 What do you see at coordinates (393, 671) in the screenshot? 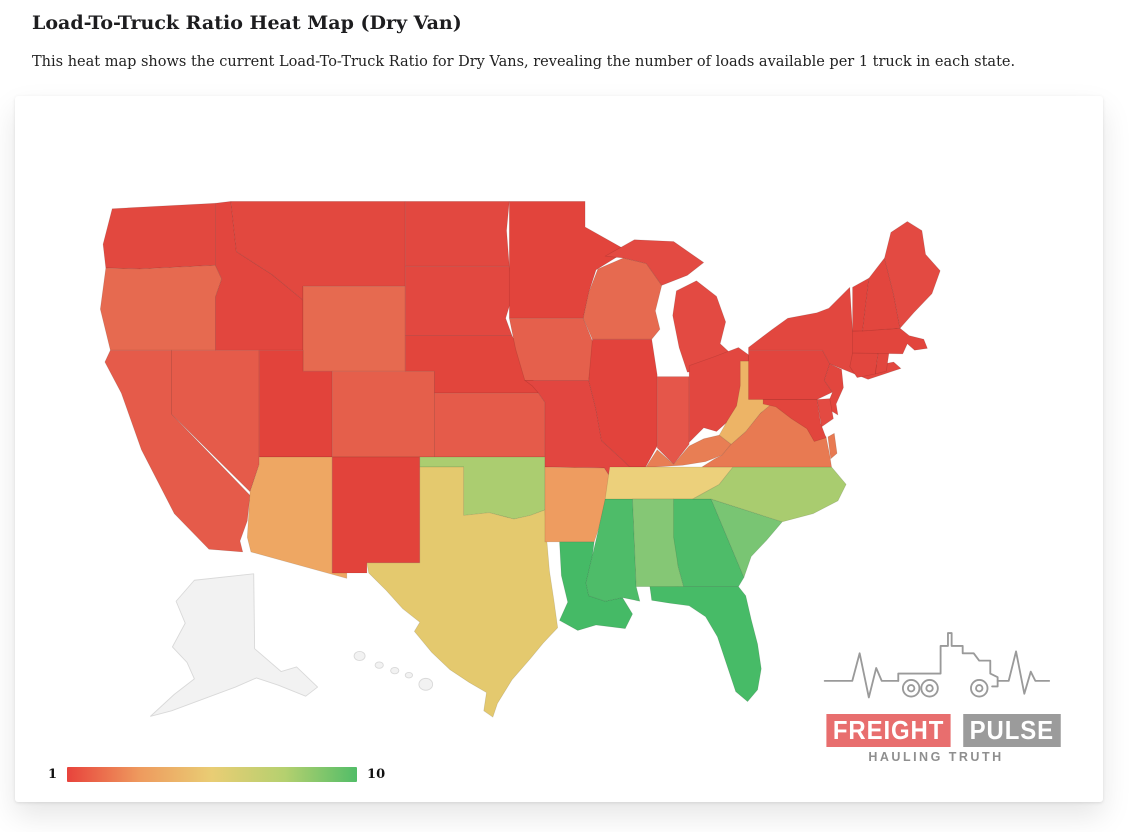
I see `state-hi: Hawaii` at bounding box center [393, 671].